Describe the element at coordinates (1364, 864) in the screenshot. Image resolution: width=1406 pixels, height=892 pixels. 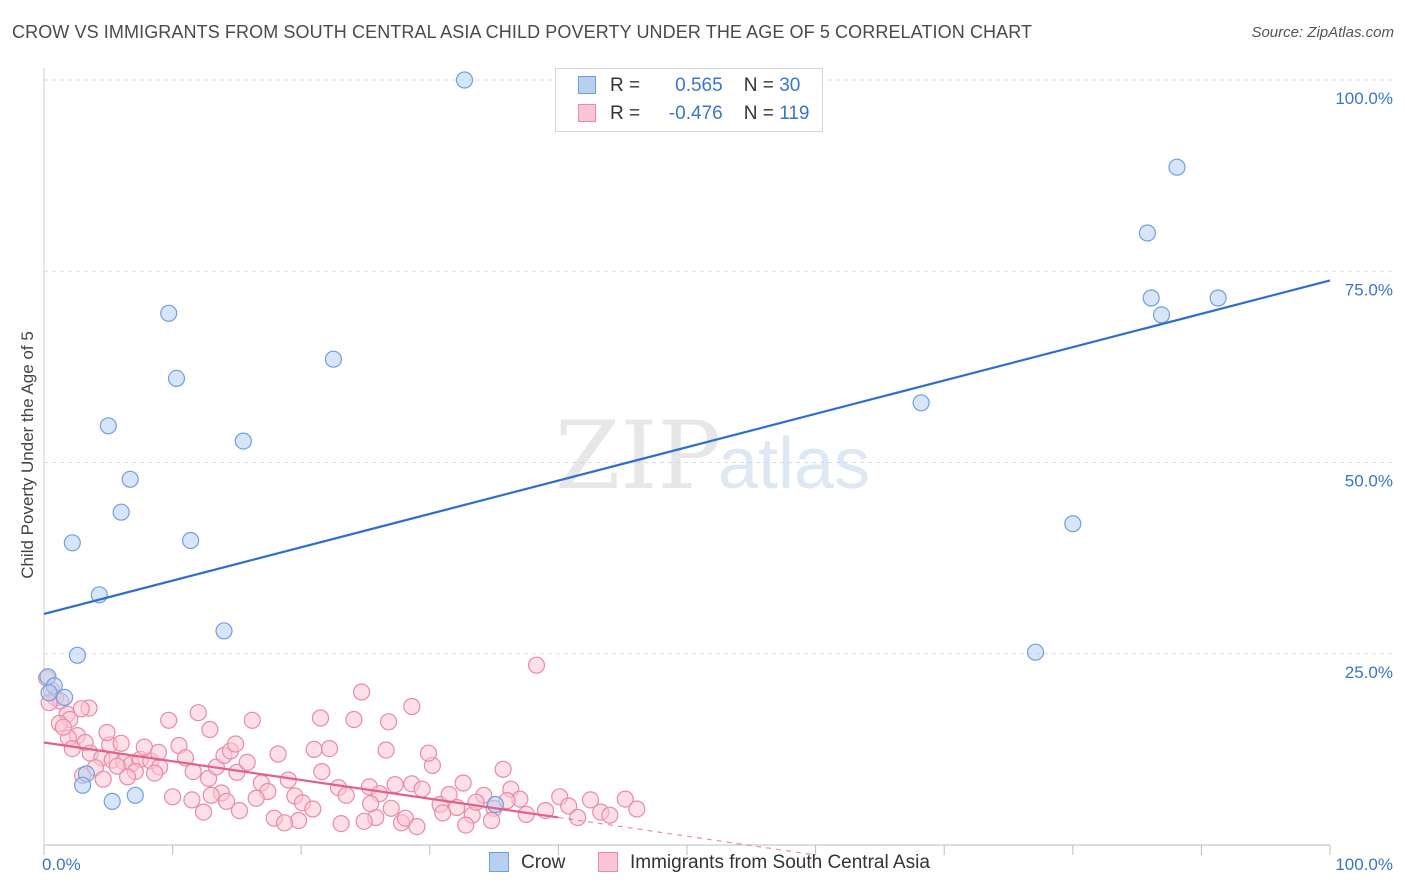
I see `x-tick-label: 100.0%` at that location.